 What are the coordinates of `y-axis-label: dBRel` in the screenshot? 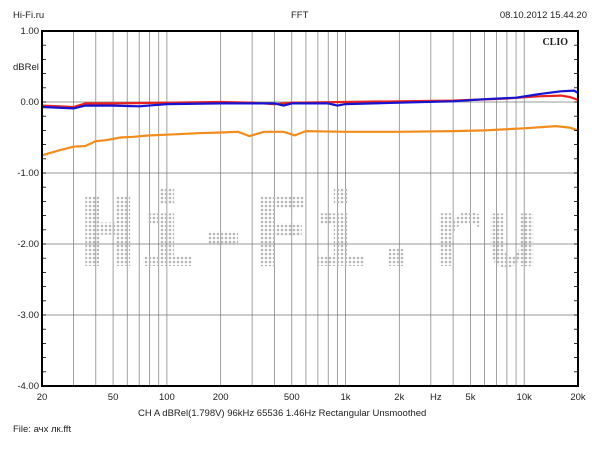 It's located at (26, 67).